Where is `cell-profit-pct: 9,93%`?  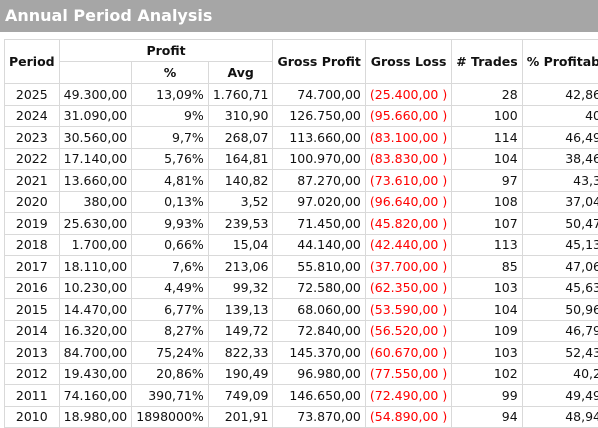
cell-profit-pct: 9,93% is located at coordinates (170, 223).